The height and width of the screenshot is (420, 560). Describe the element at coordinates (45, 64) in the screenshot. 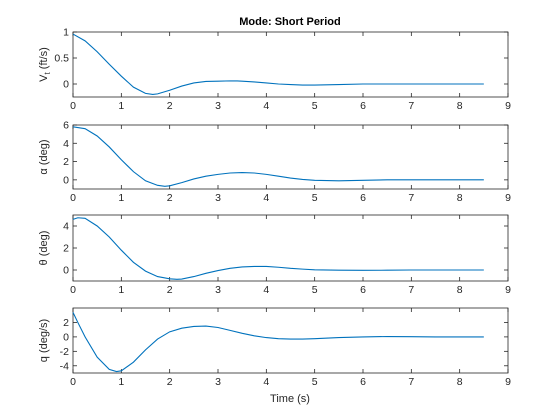

I see `y-axis-label: Vt (ft/s)` at that location.